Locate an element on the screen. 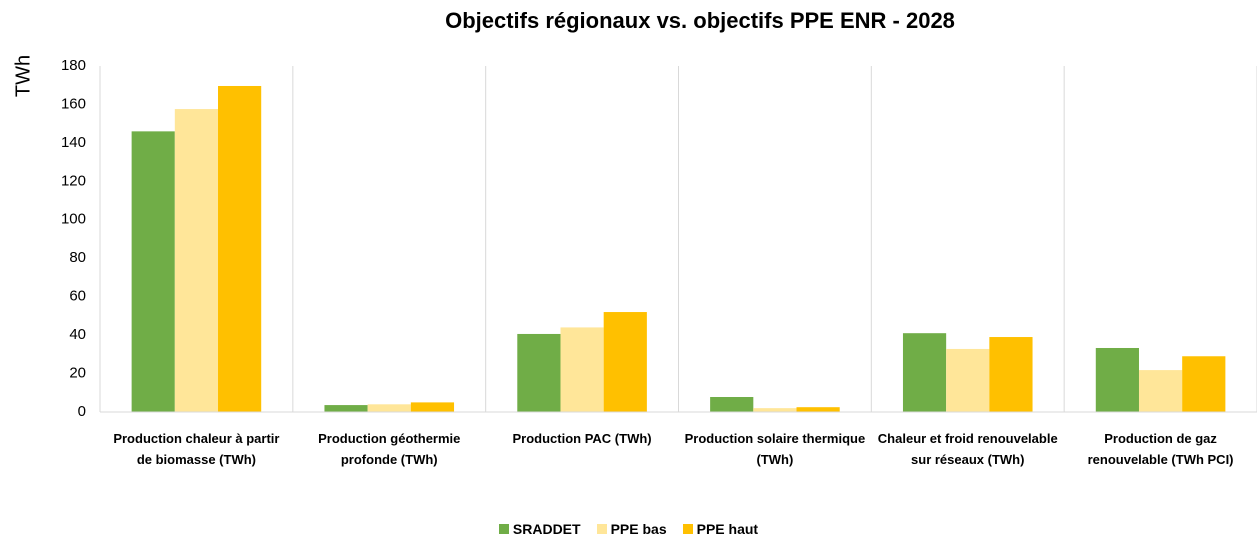 The image size is (1257, 539). y-tick-label: 140 is located at coordinates (73, 142).